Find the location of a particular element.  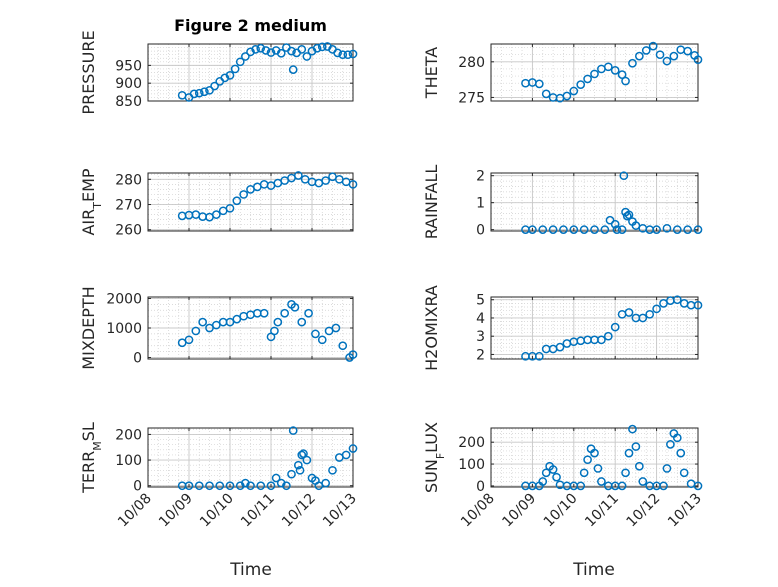

plot-area is located at coordinates (250, 457).